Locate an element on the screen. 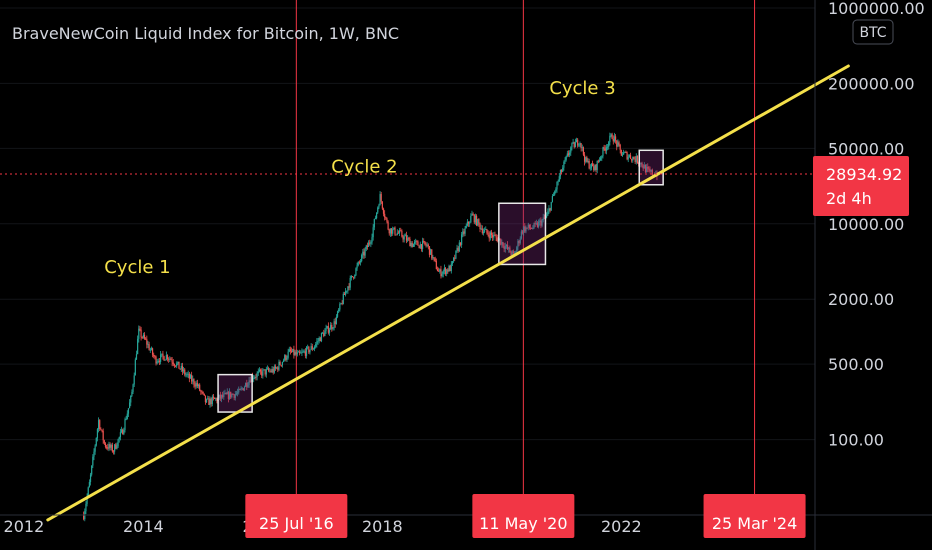 The width and height of the screenshot is (932, 550). x-tick-label: 2018 is located at coordinates (382, 526).